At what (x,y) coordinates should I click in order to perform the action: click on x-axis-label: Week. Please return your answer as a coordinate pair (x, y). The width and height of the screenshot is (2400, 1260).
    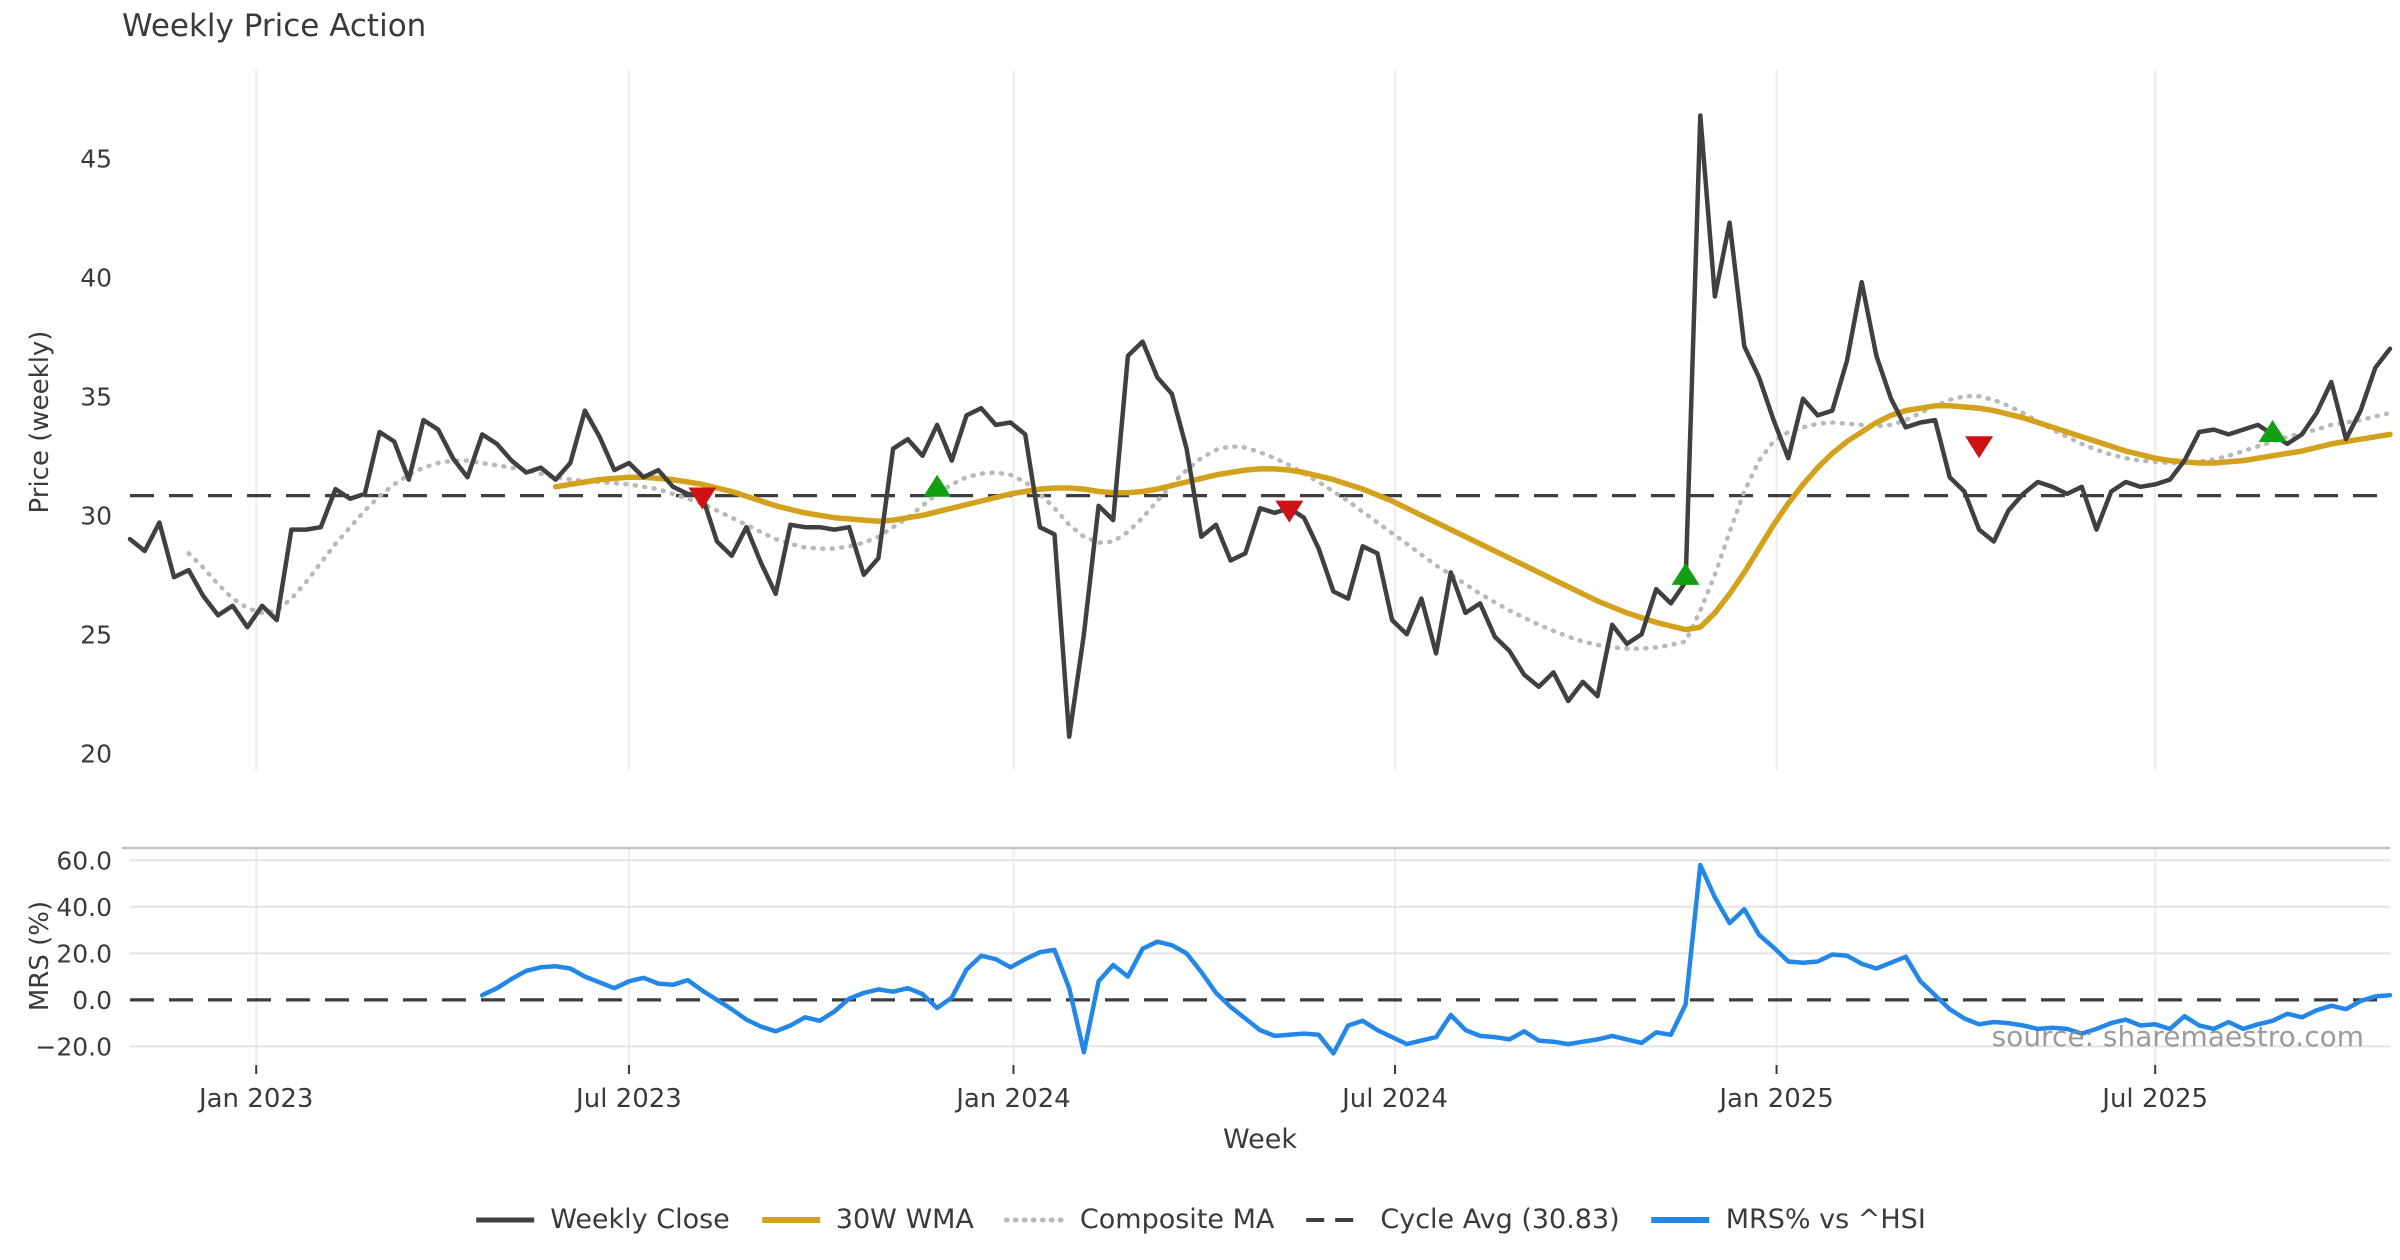
    Looking at the image, I should click on (1260, 1139).